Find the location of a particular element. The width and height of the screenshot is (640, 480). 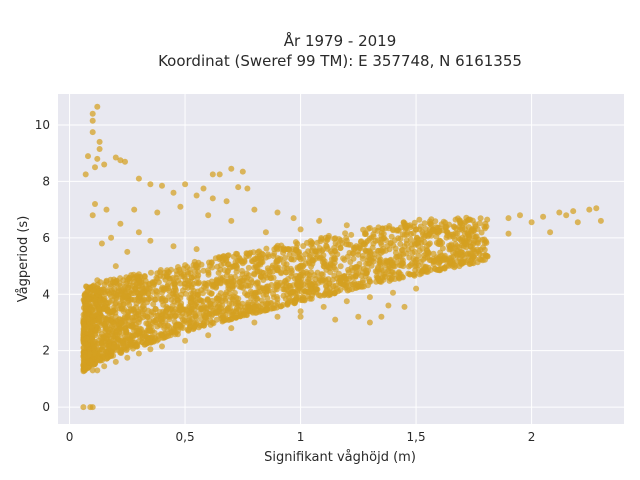

x-tick-labels: 0 0,5 1 1,5 2 is located at coordinates (301, 437).